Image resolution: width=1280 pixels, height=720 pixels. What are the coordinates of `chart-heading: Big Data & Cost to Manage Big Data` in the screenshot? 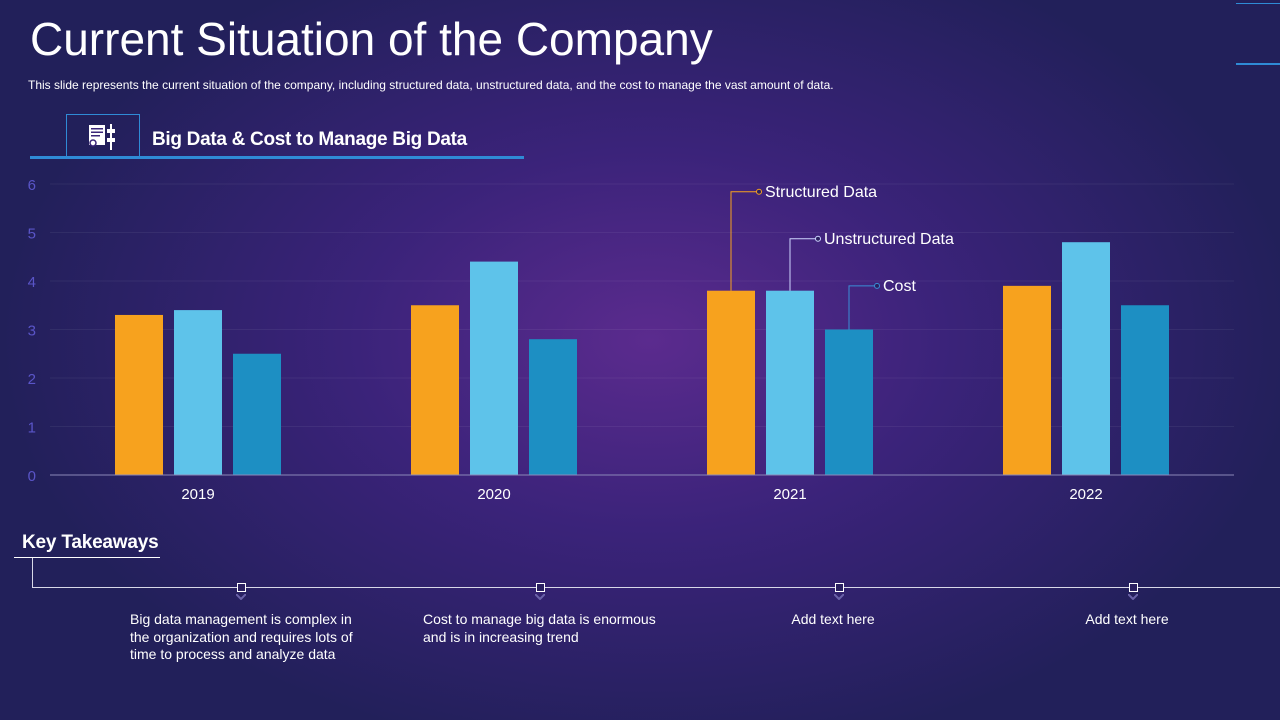 It's located at (309, 139).